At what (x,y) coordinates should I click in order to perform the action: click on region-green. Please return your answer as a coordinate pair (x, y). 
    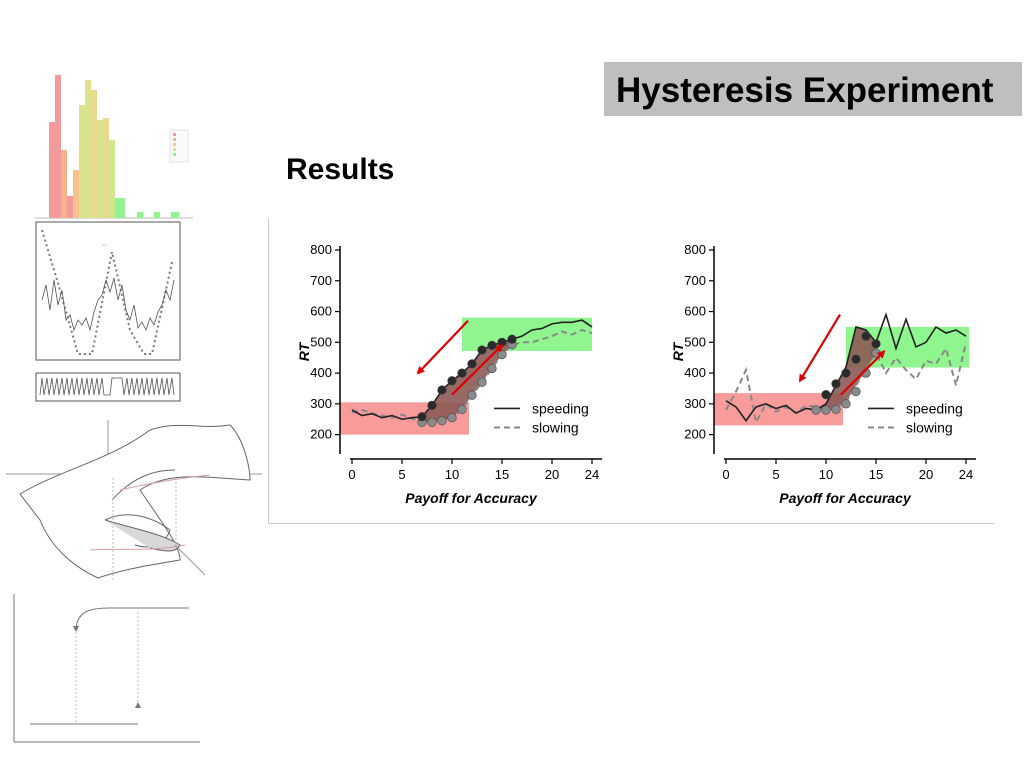
    Looking at the image, I should click on (527, 334).